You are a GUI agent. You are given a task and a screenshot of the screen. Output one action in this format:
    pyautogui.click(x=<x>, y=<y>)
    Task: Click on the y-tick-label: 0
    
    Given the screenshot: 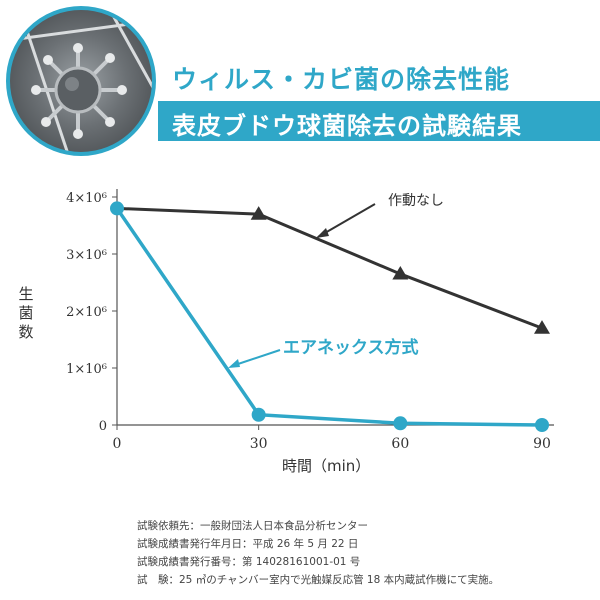 What is the action you would take?
    pyautogui.click(x=103, y=426)
    